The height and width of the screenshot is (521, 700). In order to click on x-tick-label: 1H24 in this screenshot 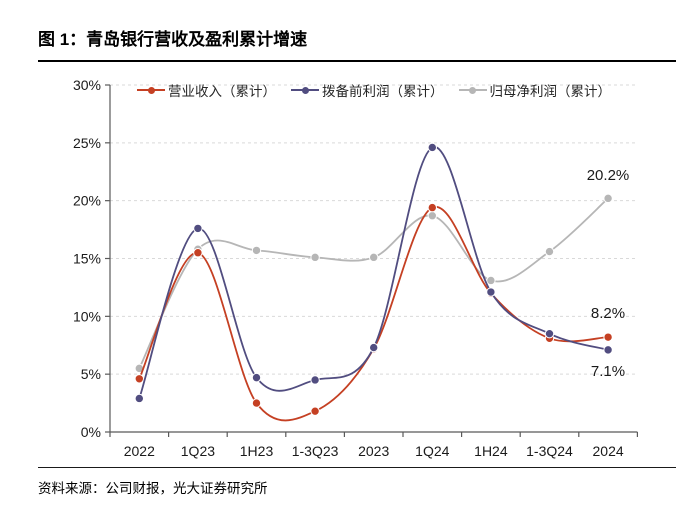, I will do `click(491, 451)`.